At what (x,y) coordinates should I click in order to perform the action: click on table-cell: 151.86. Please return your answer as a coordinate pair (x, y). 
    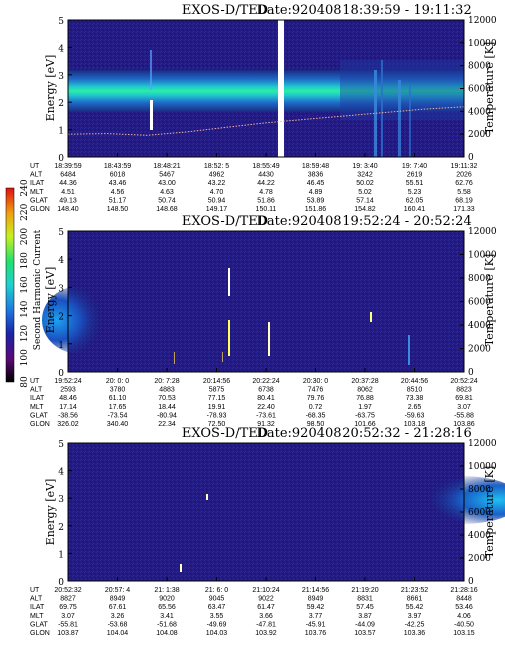
    Looking at the image, I should click on (316, 209).